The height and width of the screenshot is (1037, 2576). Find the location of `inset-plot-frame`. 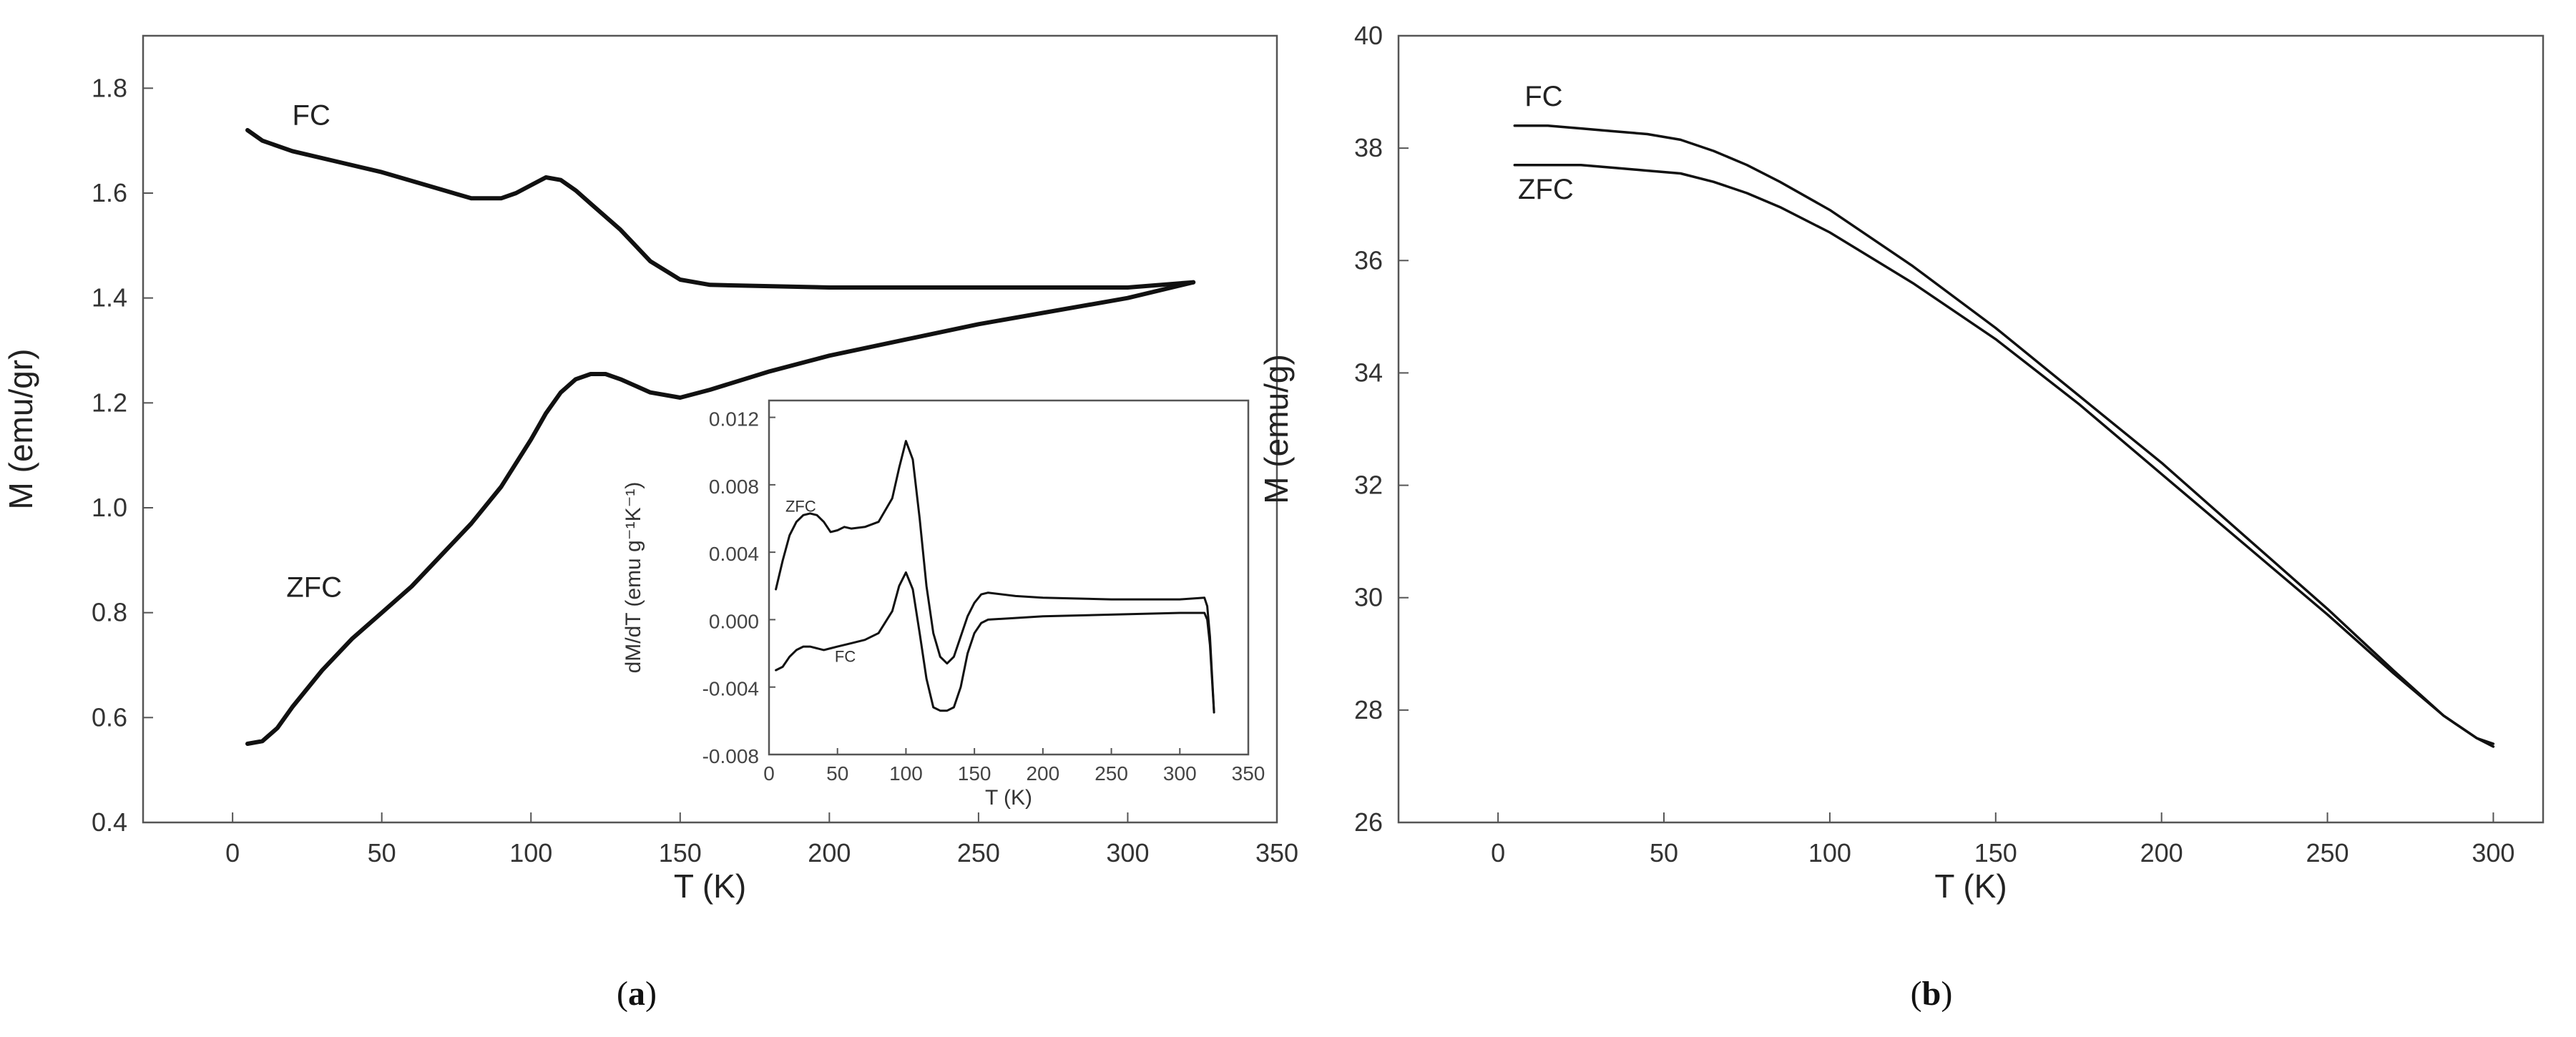

inset-plot-frame is located at coordinates (1009, 577).